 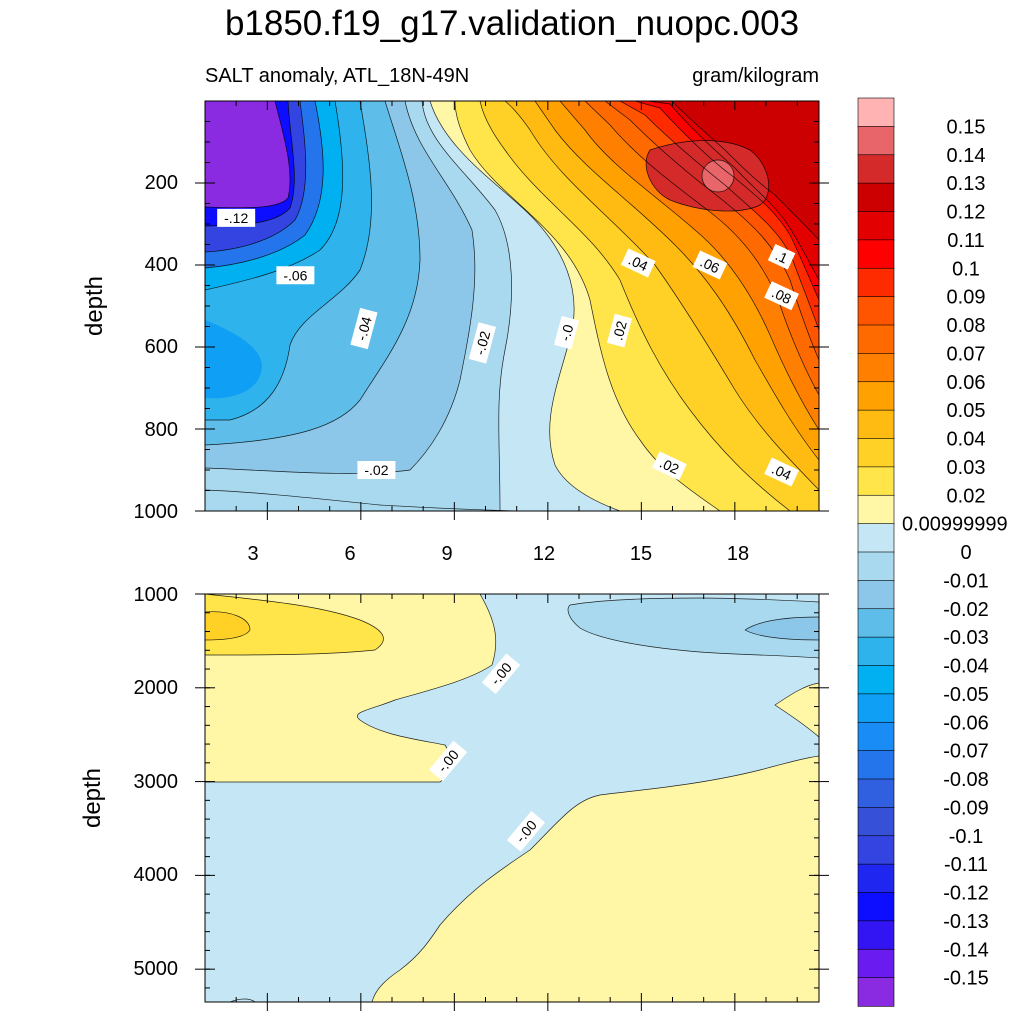 I want to click on svg-text: .04, so click(x=638, y=263).